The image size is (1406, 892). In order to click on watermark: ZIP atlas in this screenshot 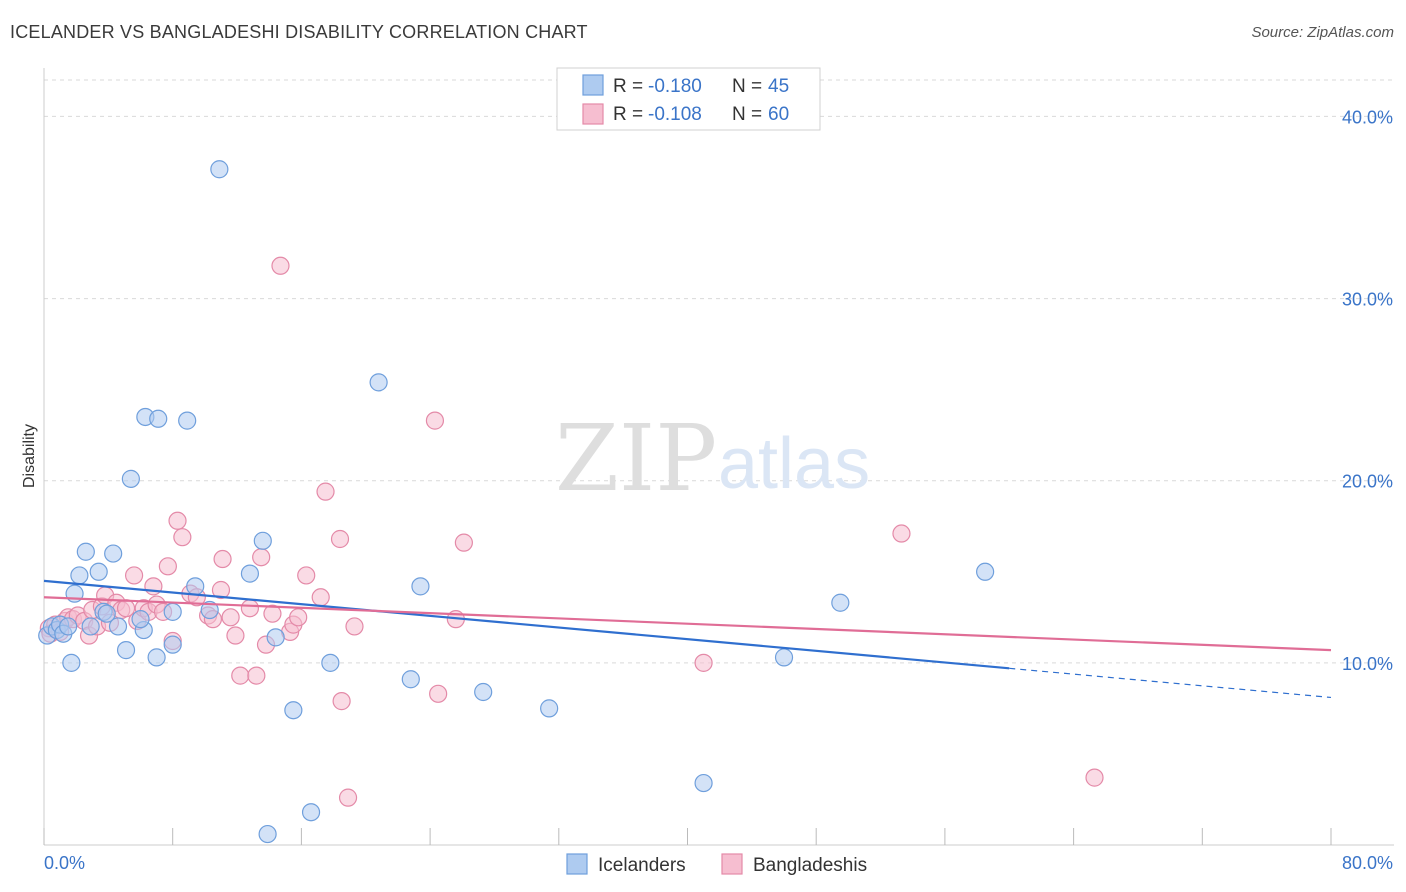, I will do `click(712, 458)`.